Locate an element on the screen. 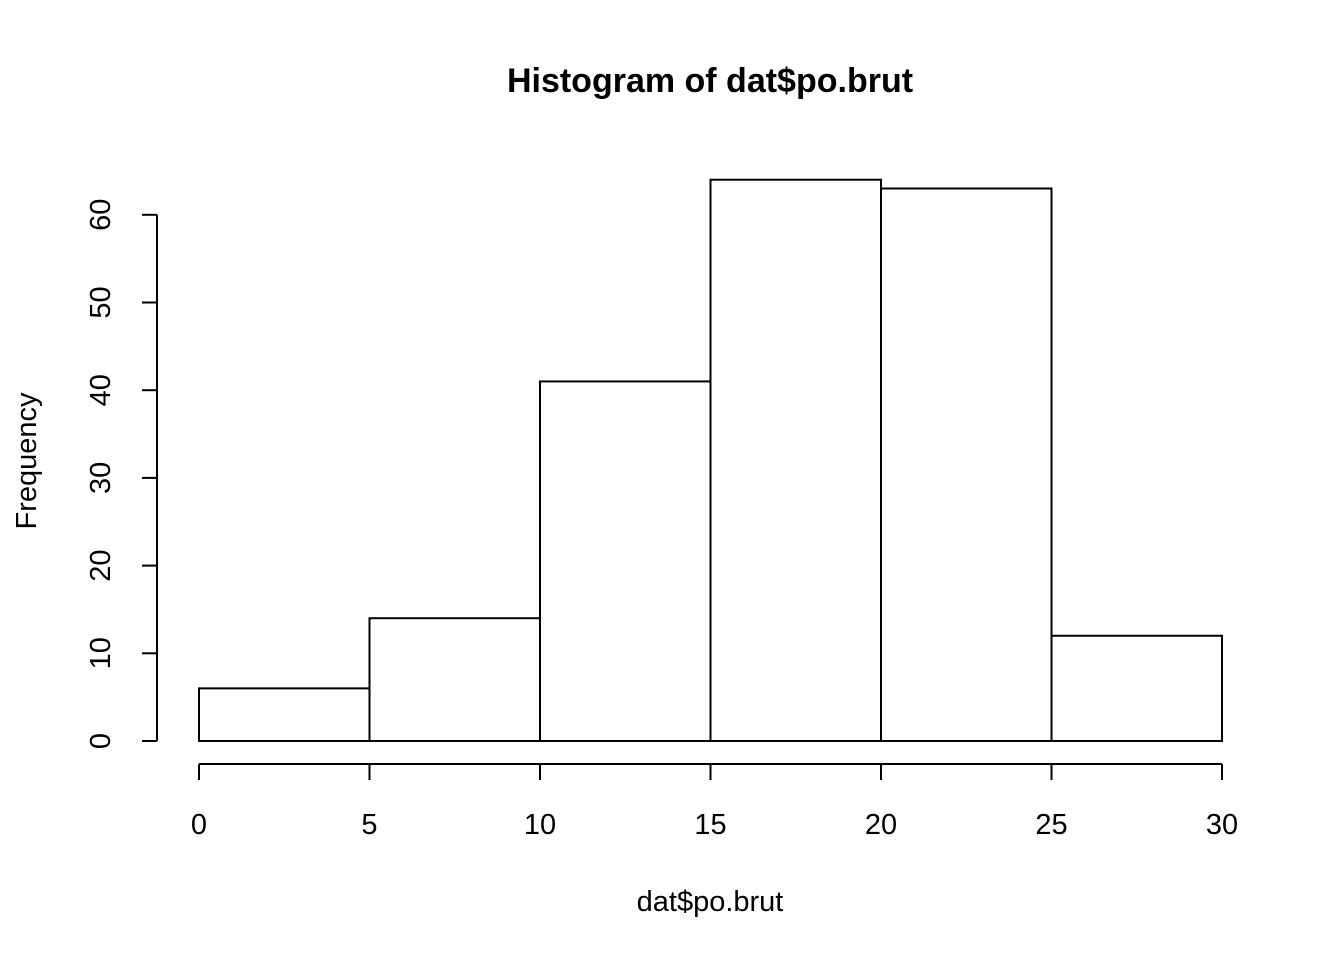 The height and width of the screenshot is (960, 1344). y-tick-label: 30 is located at coordinates (101, 478).